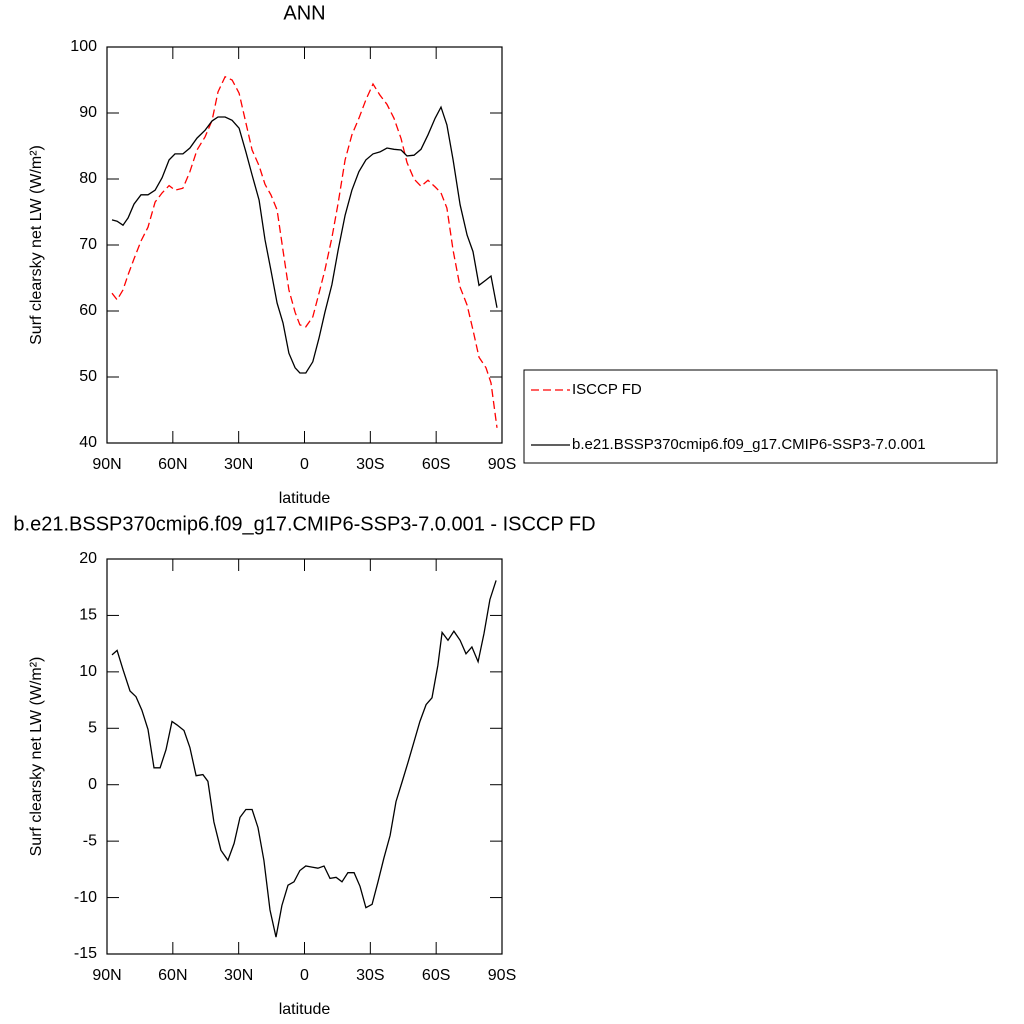 The width and height of the screenshot is (1024, 1024). I want to click on y-tick-label: 100, so click(83, 46).